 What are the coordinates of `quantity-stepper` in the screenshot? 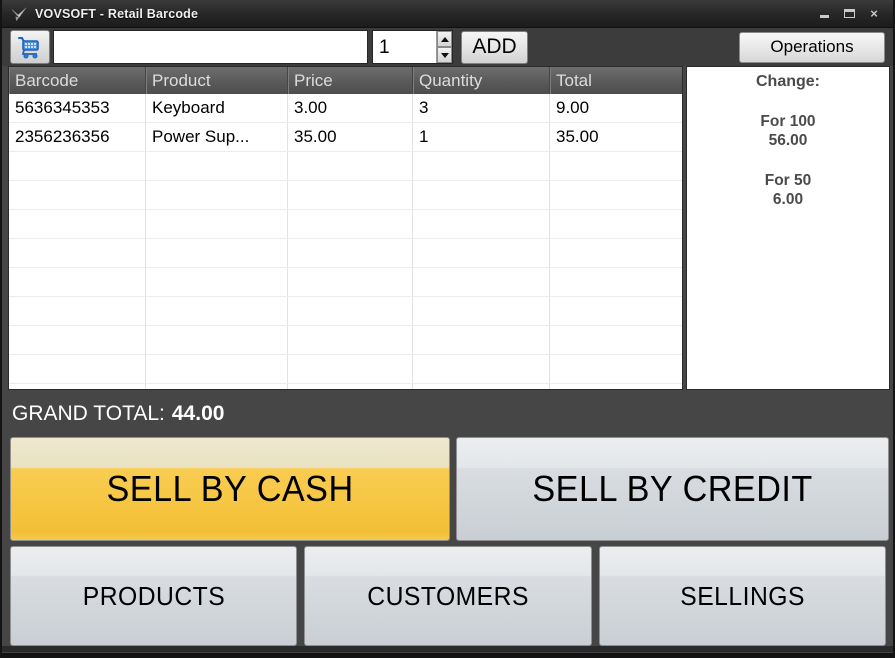 It's located at (412, 47).